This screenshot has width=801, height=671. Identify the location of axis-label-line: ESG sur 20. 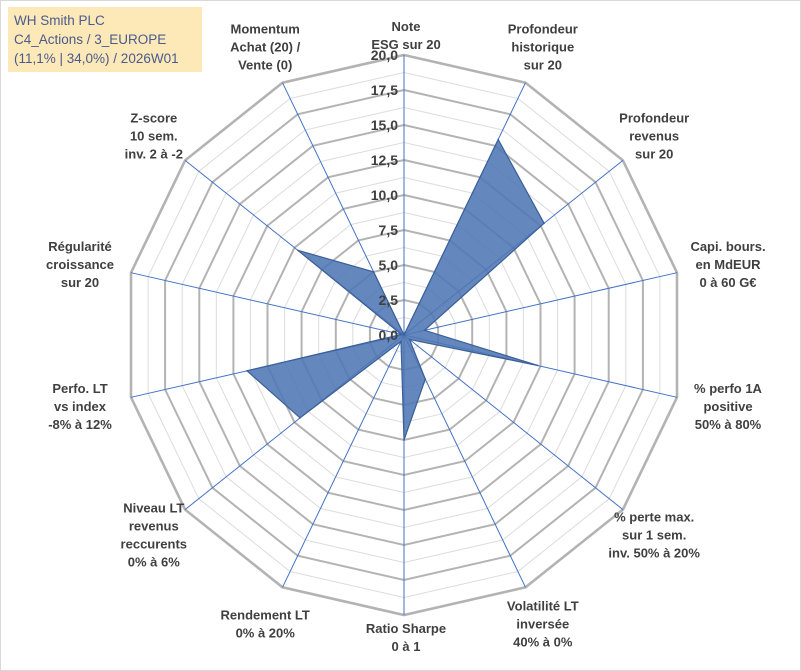
(405, 44).